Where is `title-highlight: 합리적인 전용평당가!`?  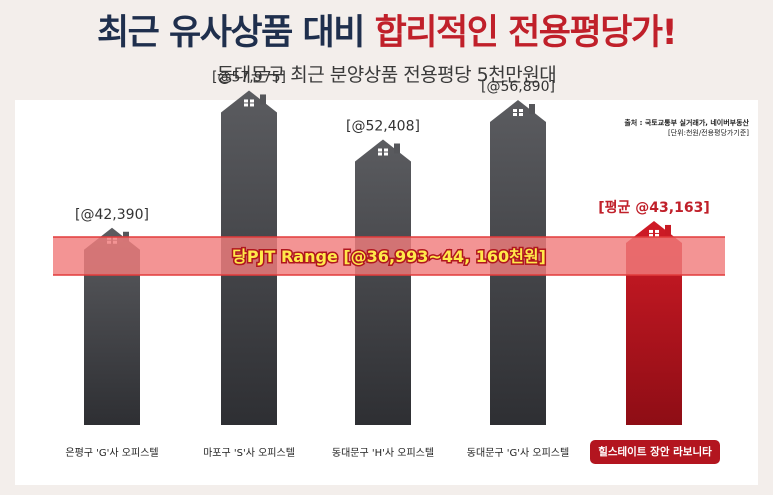 title-highlight: 합리적인 전용평당가! is located at coordinates (526, 33).